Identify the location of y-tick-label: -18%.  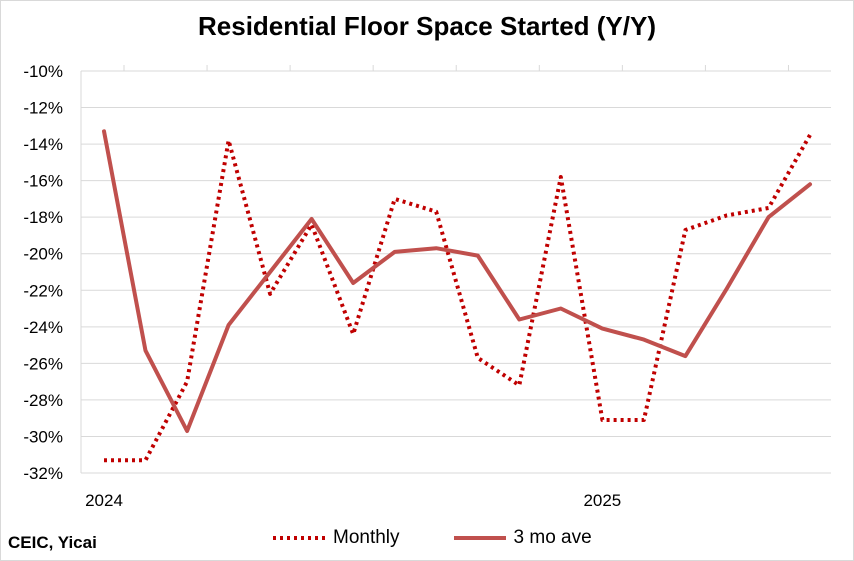
(43, 217).